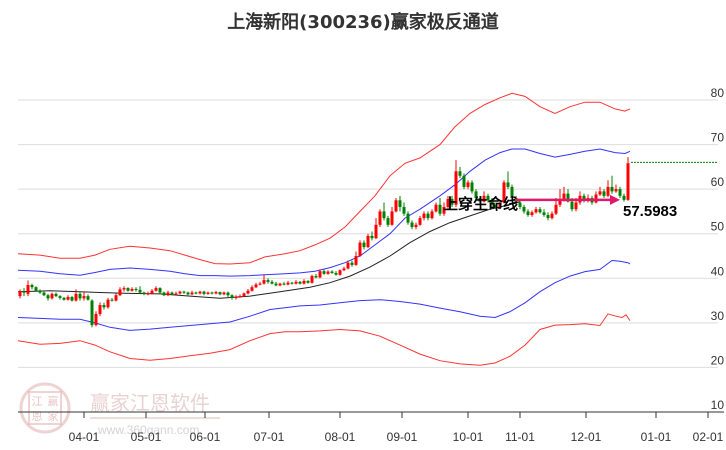 This screenshot has width=726, height=450. I want to click on x-tick-label: 12-01, so click(586, 437).